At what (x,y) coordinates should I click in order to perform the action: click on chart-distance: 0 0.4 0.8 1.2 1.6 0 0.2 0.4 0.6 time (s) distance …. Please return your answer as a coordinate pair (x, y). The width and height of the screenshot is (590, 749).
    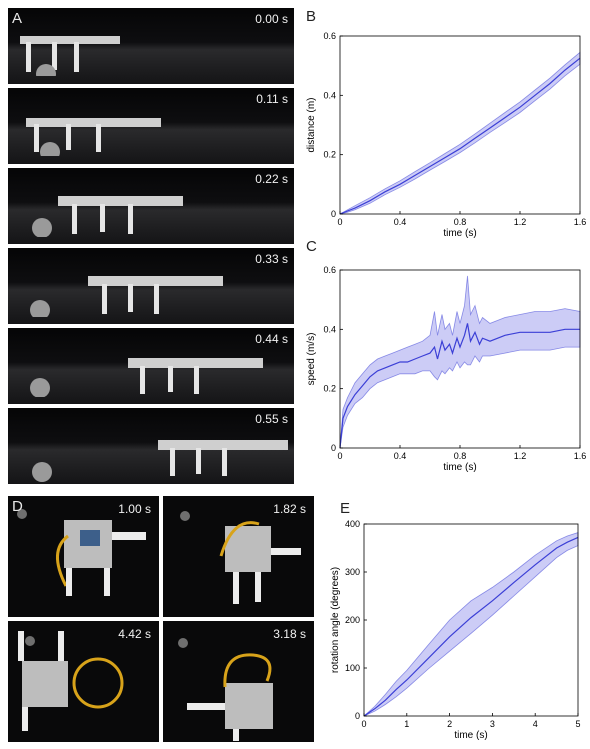
    Looking at the image, I should click on (446, 135).